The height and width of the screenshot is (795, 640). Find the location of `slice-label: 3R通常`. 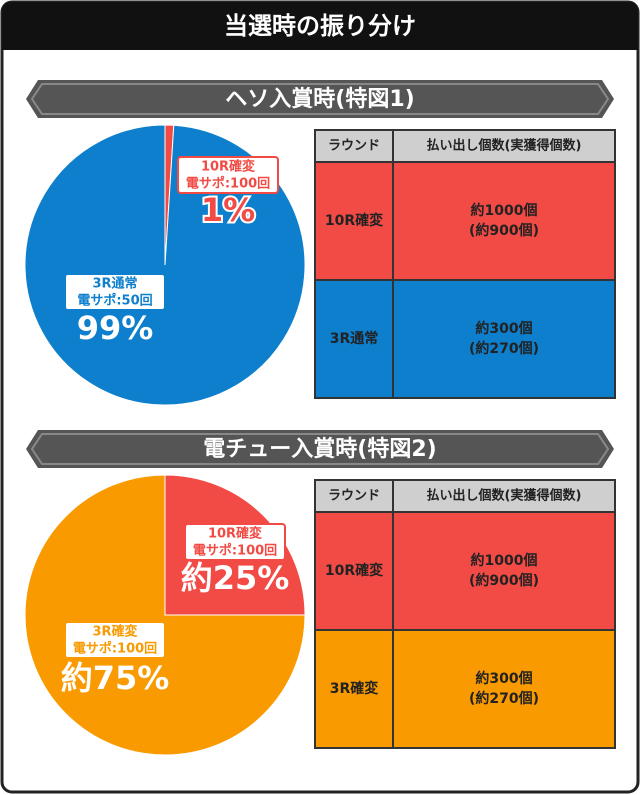

slice-label: 3R通常 is located at coordinates (114, 284).